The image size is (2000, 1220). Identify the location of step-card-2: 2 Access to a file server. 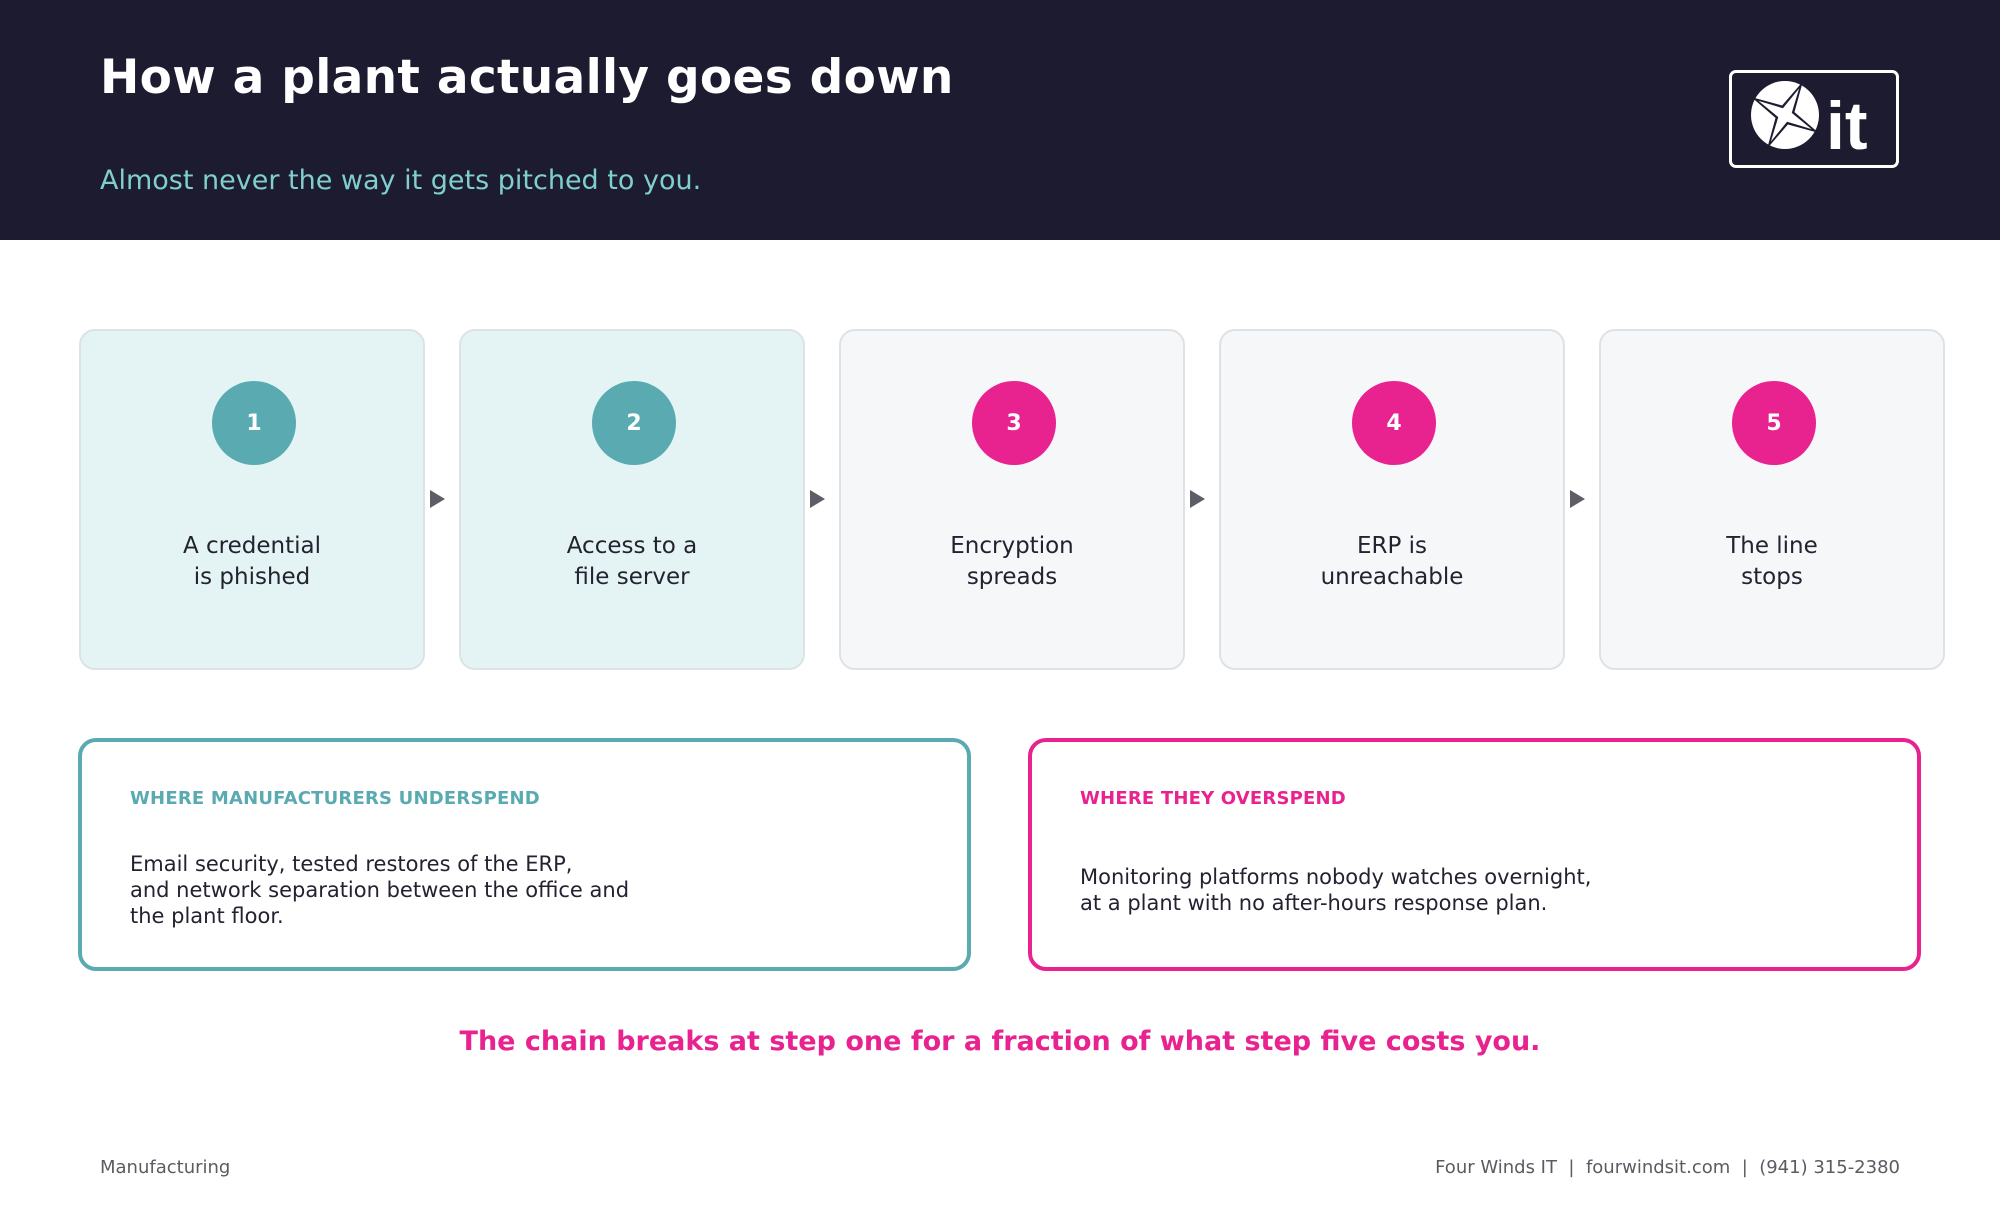
(632, 499).